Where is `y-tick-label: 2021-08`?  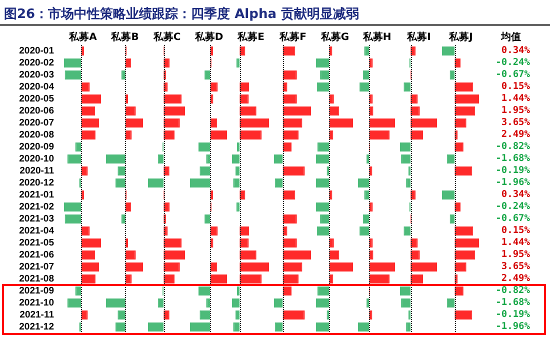
y-tick-label: 2021-08 is located at coordinates (36, 279).